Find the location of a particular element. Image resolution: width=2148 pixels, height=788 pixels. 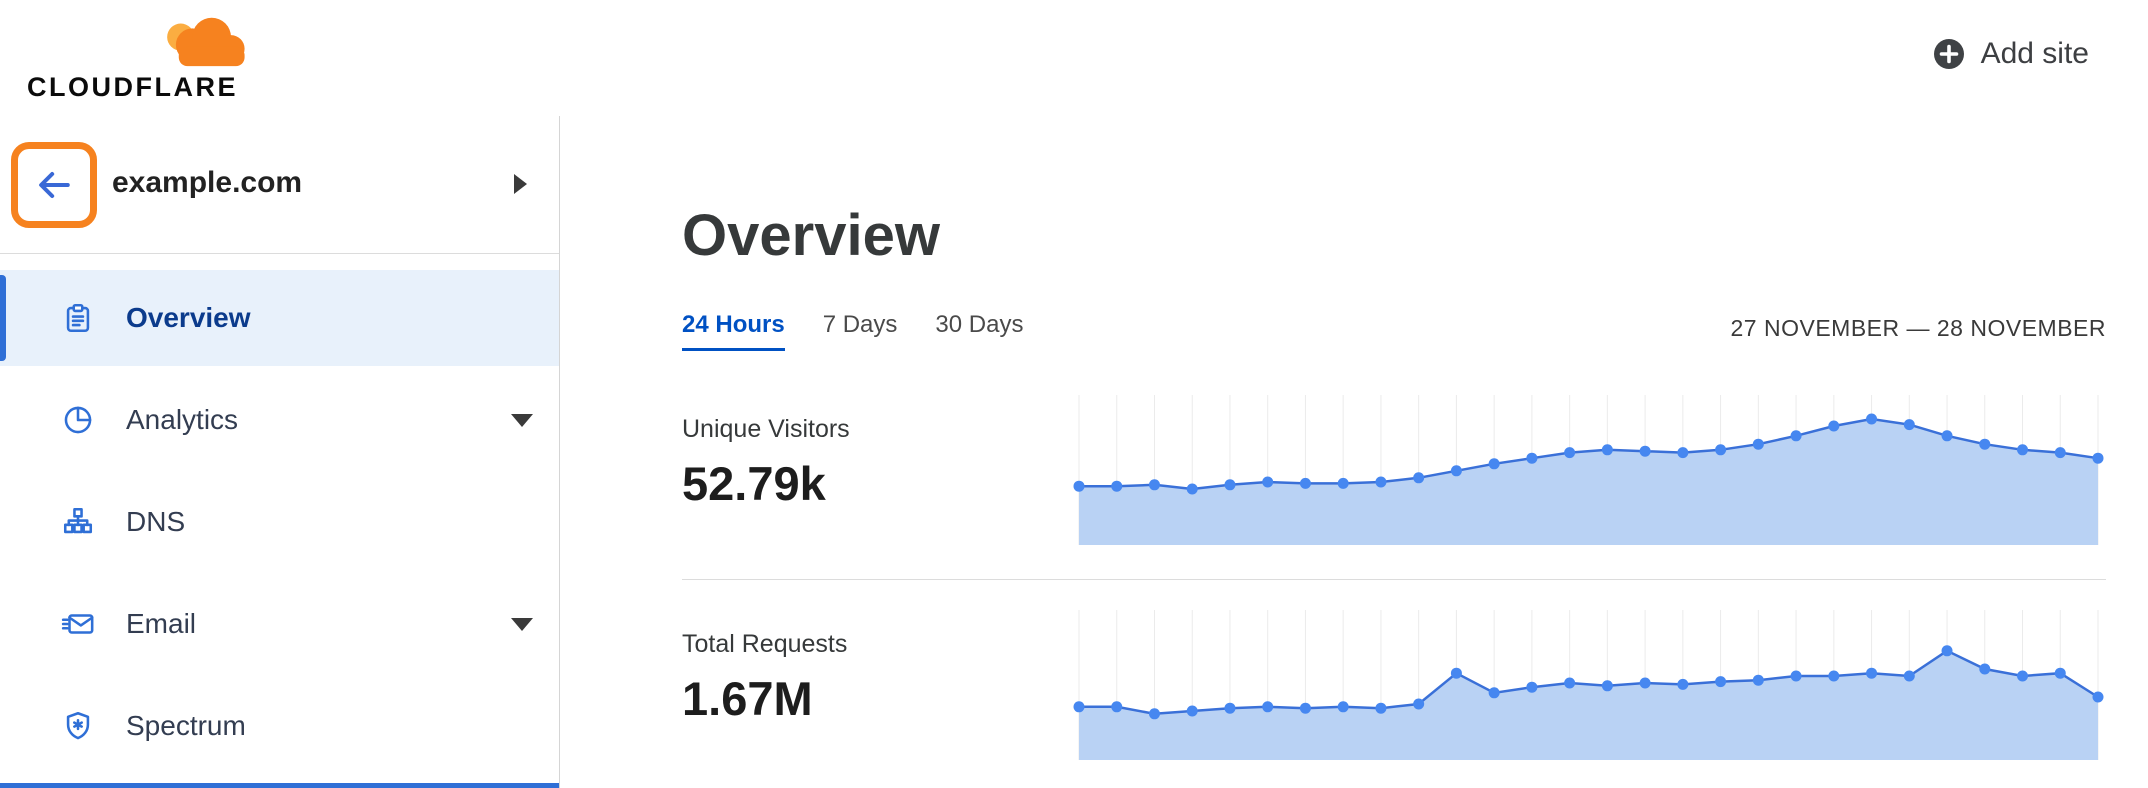

sidebar-item-label: Spectrum is located at coordinates (186, 725).